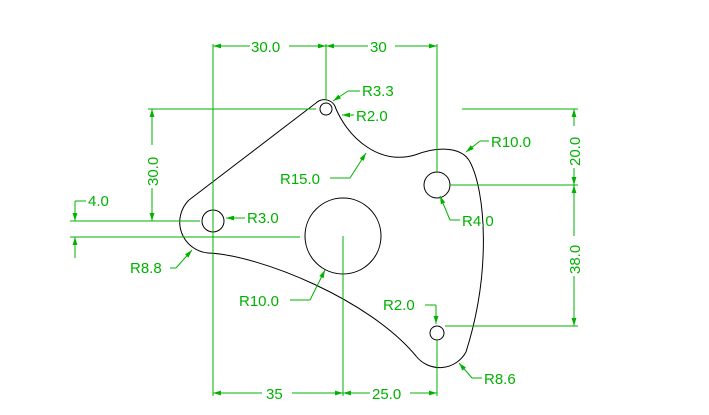 The width and height of the screenshot is (709, 415). I want to click on dim-left-vertical-upper: 30.0, so click(153, 171).